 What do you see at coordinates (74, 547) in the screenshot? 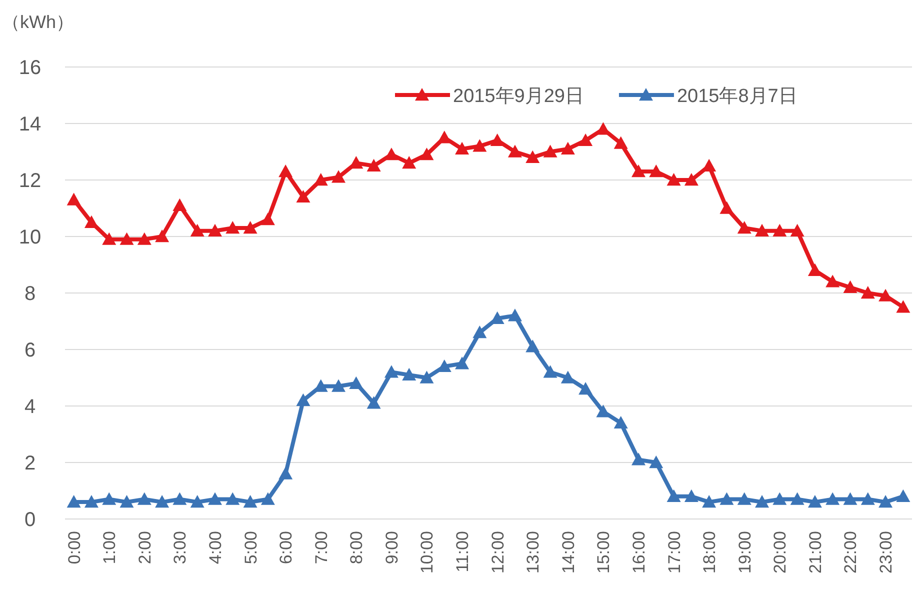
I see `x-tick-label: 0:00` at bounding box center [74, 547].